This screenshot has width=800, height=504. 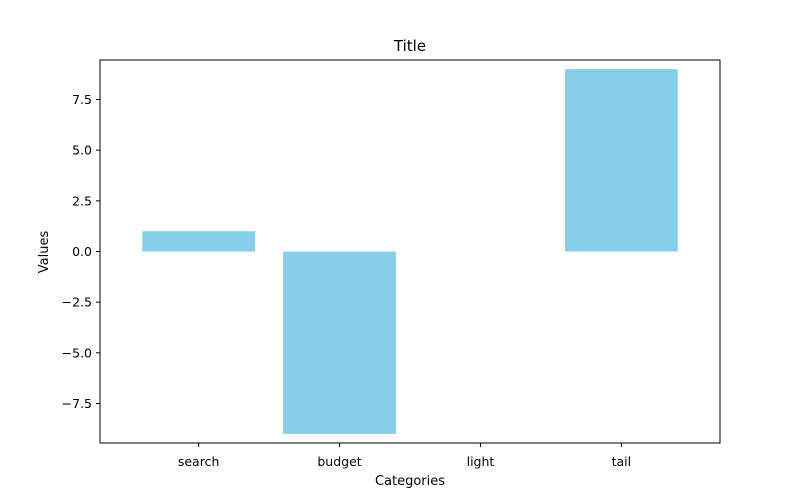 I want to click on y-tick-label: 2.5, so click(x=82, y=200).